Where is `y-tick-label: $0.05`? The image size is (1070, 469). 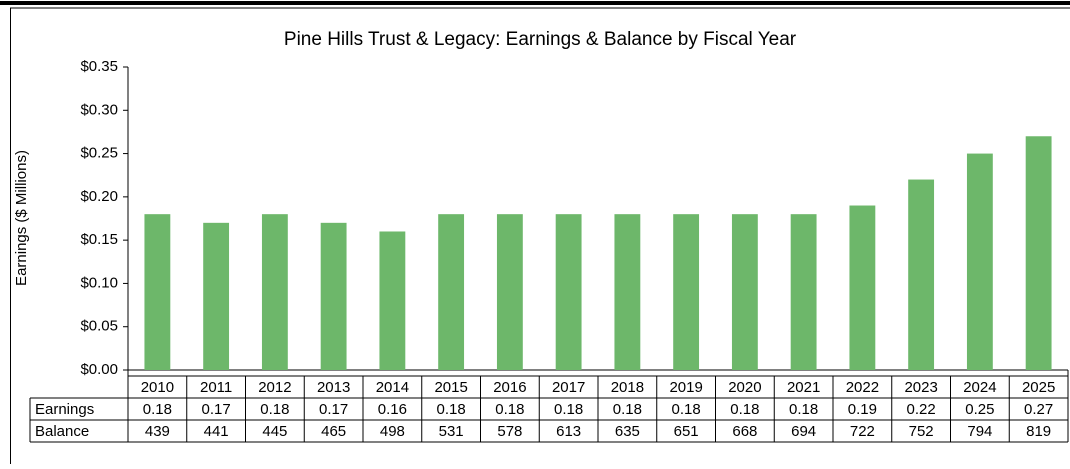
y-tick-label: $0.05 is located at coordinates (99, 326).